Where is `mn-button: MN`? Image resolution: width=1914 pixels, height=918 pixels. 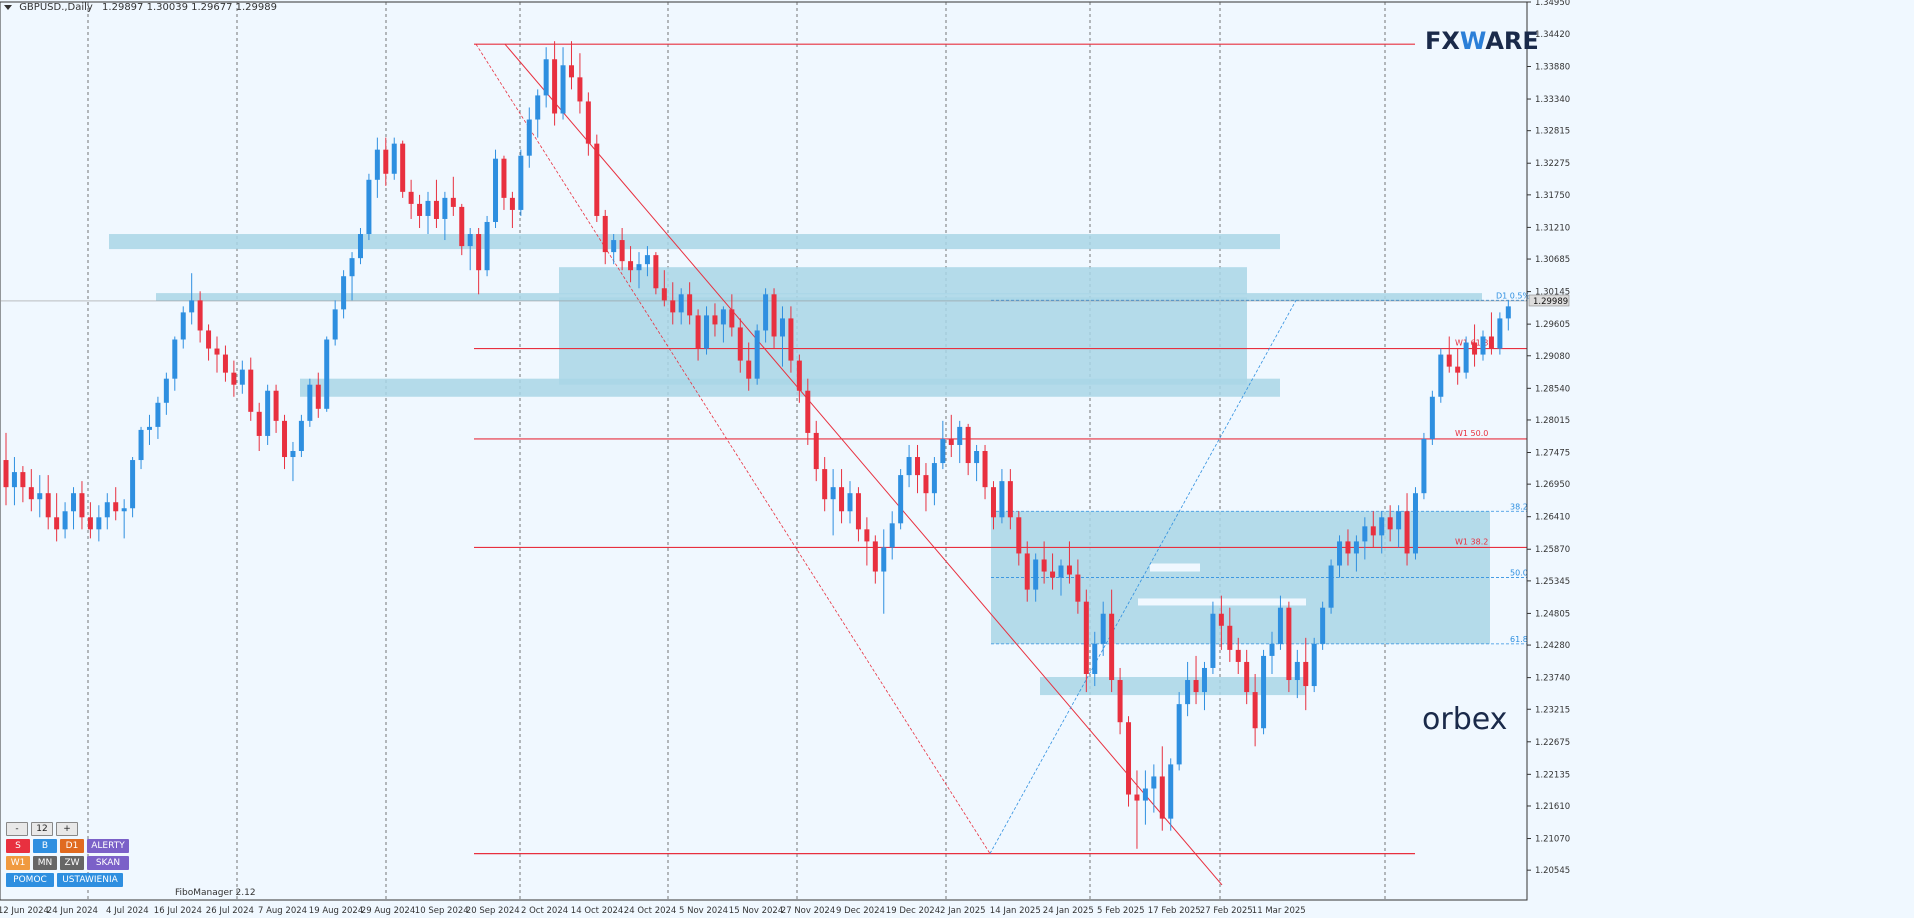
mn-button: MN is located at coordinates (45, 863).